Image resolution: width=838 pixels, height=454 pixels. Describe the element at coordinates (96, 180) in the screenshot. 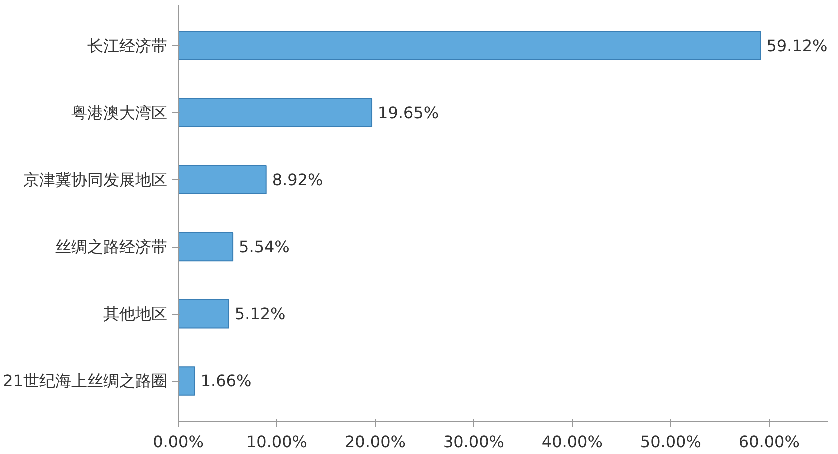

I see `y-tick-label: 京津冀协同发展地区` at that location.